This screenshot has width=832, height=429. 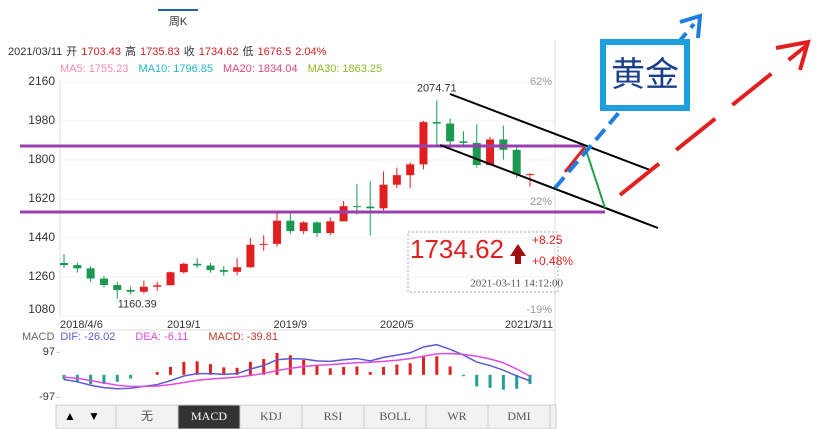 I want to click on info-high_label: 高, so click(x=130, y=51).